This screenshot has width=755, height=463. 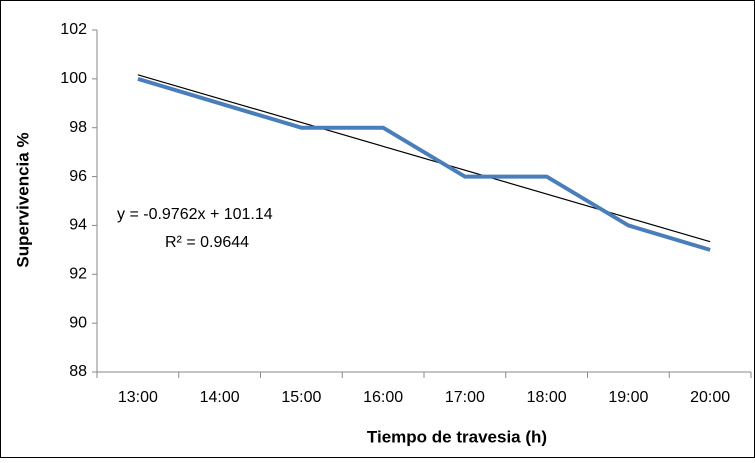 What do you see at coordinates (78, 225) in the screenshot?
I see `y-tick-label: 94` at bounding box center [78, 225].